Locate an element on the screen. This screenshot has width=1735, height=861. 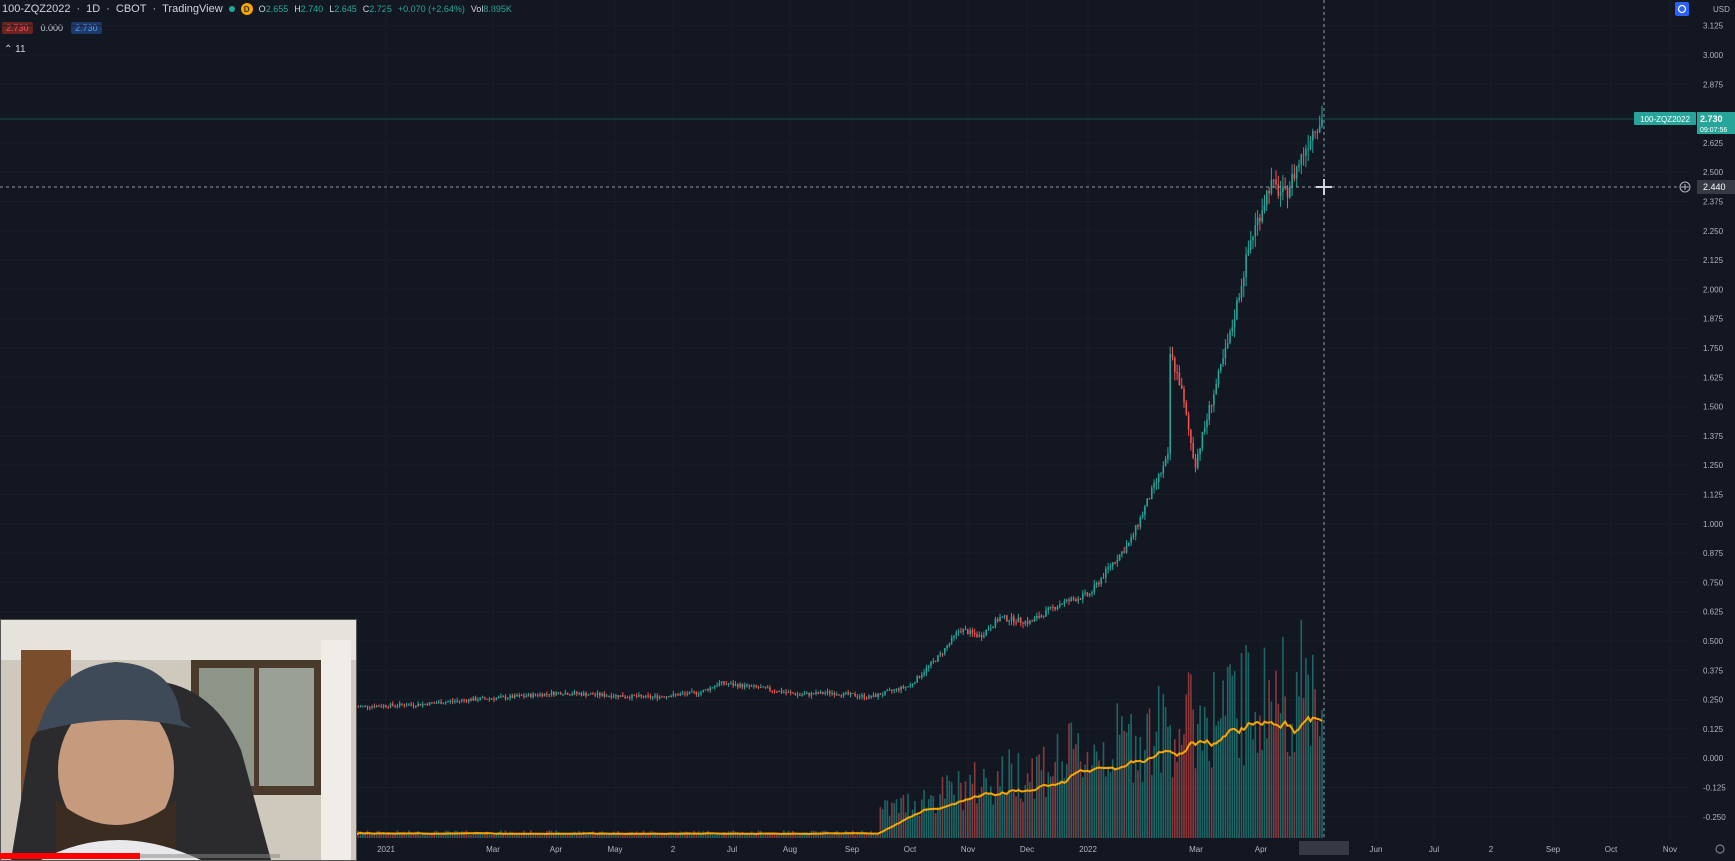
delayed-badge-icon: D is located at coordinates (246, 9).